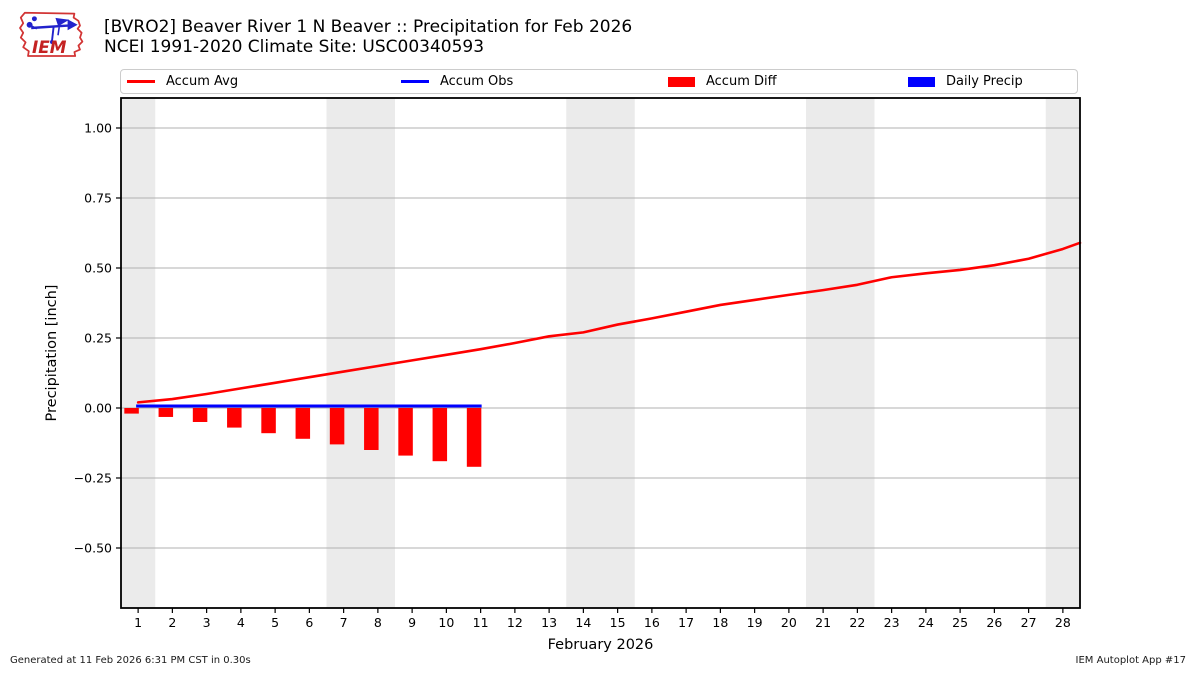  Describe the element at coordinates (926, 622) in the screenshot. I see `x-tick-label: 24` at that location.